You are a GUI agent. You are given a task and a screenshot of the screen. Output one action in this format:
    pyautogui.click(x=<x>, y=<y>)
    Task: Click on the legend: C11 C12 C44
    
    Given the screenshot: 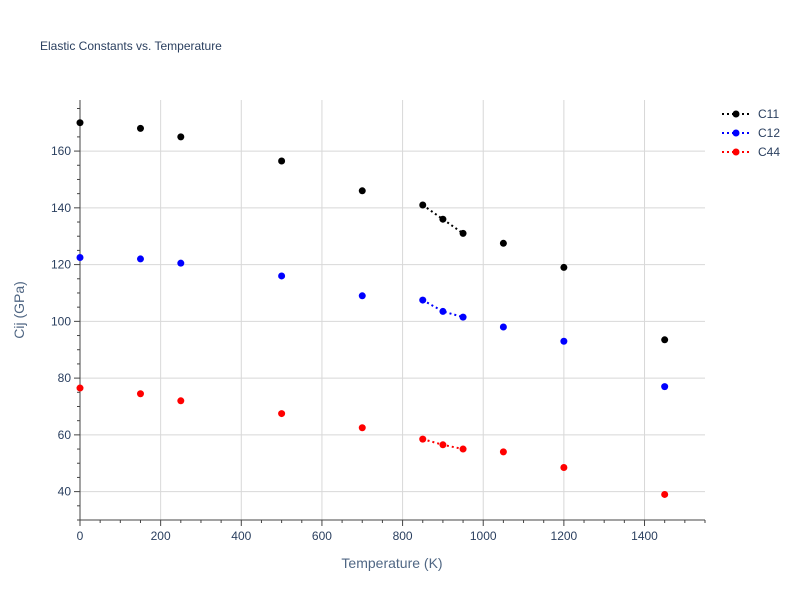 What is the action you would take?
    pyautogui.click(x=751, y=133)
    